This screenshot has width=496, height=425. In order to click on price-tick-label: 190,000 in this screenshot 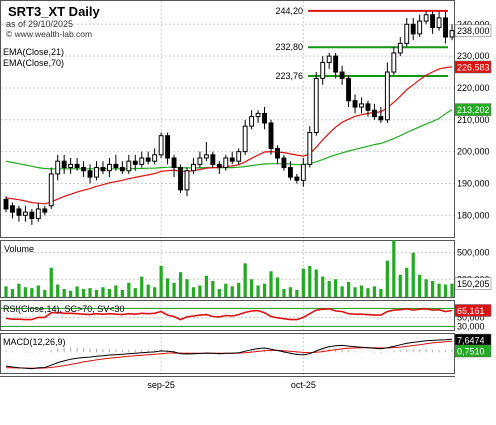, I will do `click(473, 183)`.